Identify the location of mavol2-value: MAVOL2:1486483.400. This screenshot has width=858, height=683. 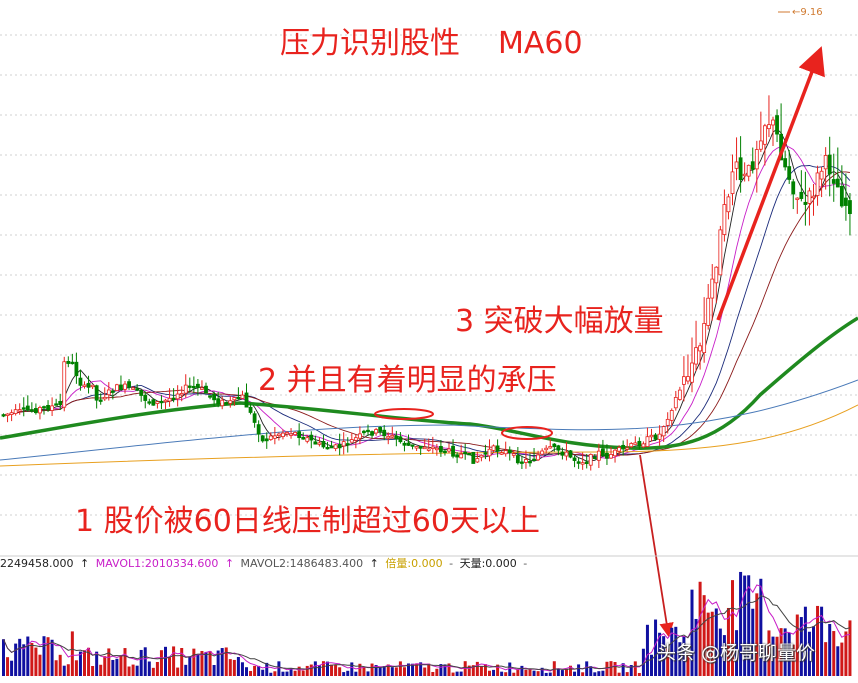
(302, 563).